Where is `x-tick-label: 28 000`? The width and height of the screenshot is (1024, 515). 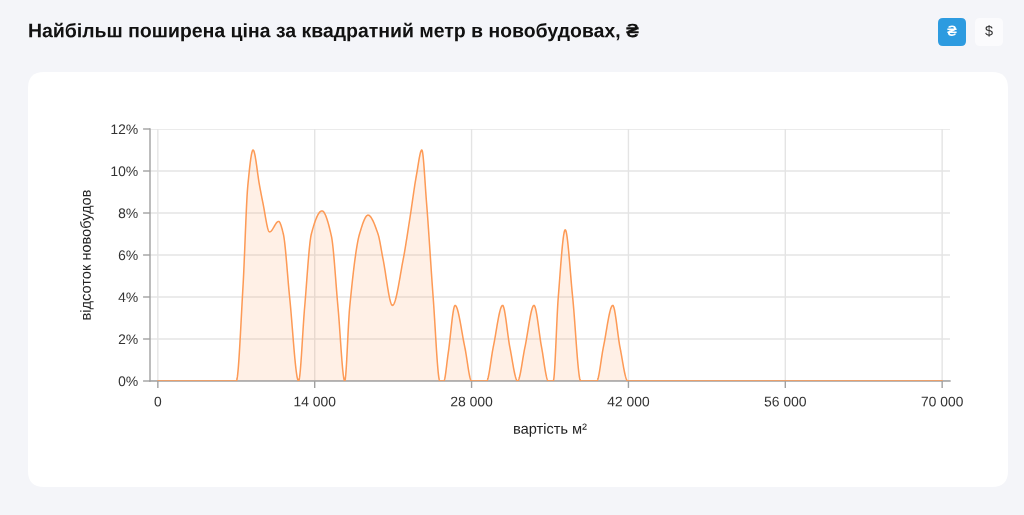 x-tick-label: 28 000 is located at coordinates (472, 401).